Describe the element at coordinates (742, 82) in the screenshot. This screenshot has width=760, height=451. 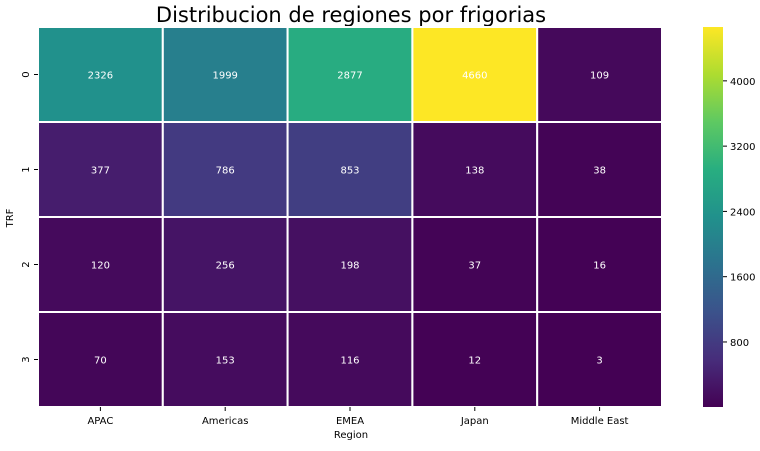
I see `colorbar-tick-label: 4000` at that location.